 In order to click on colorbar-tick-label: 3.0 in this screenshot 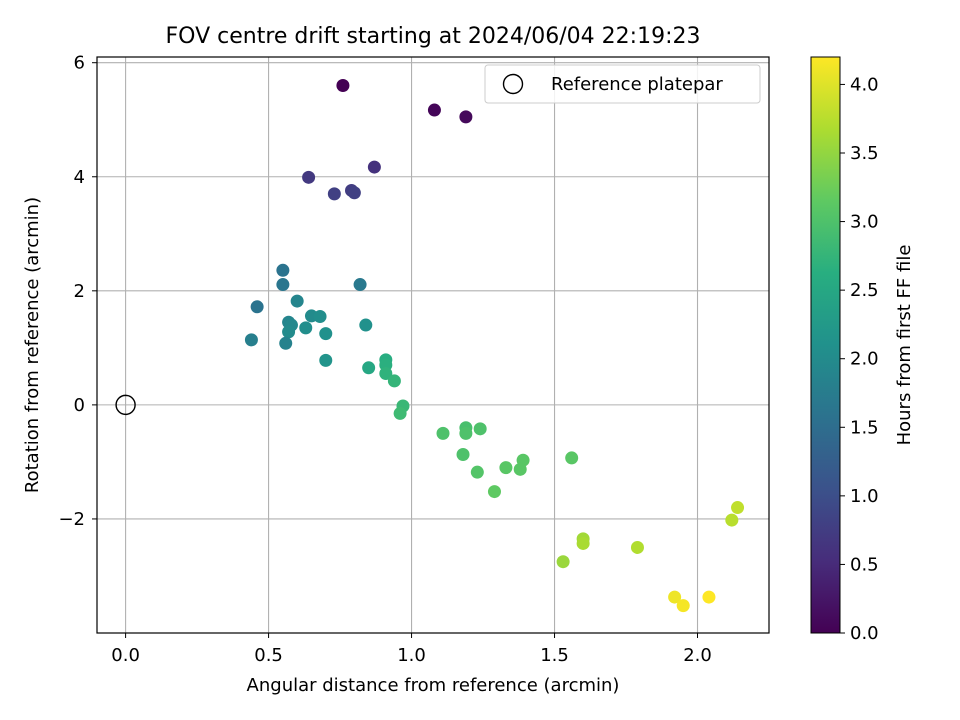, I will do `click(864, 222)`.